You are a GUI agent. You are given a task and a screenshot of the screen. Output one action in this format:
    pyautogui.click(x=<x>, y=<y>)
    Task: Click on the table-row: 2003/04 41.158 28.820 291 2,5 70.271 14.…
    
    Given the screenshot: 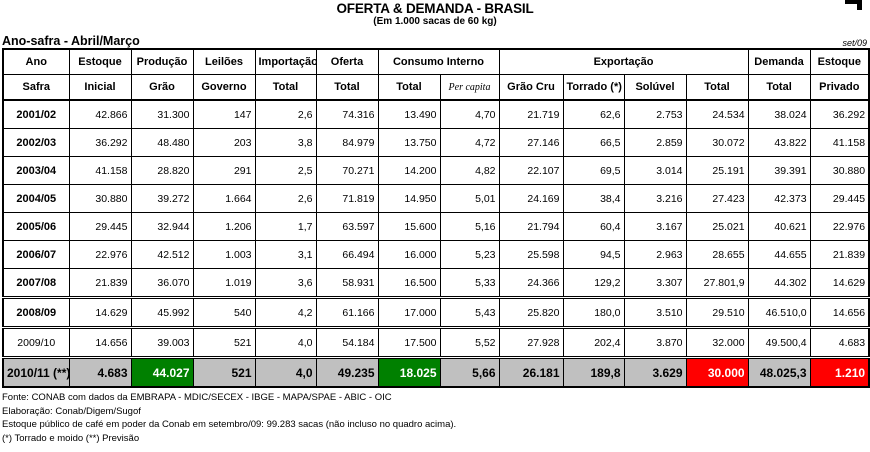 What is the action you would take?
    pyautogui.click(x=436, y=170)
    